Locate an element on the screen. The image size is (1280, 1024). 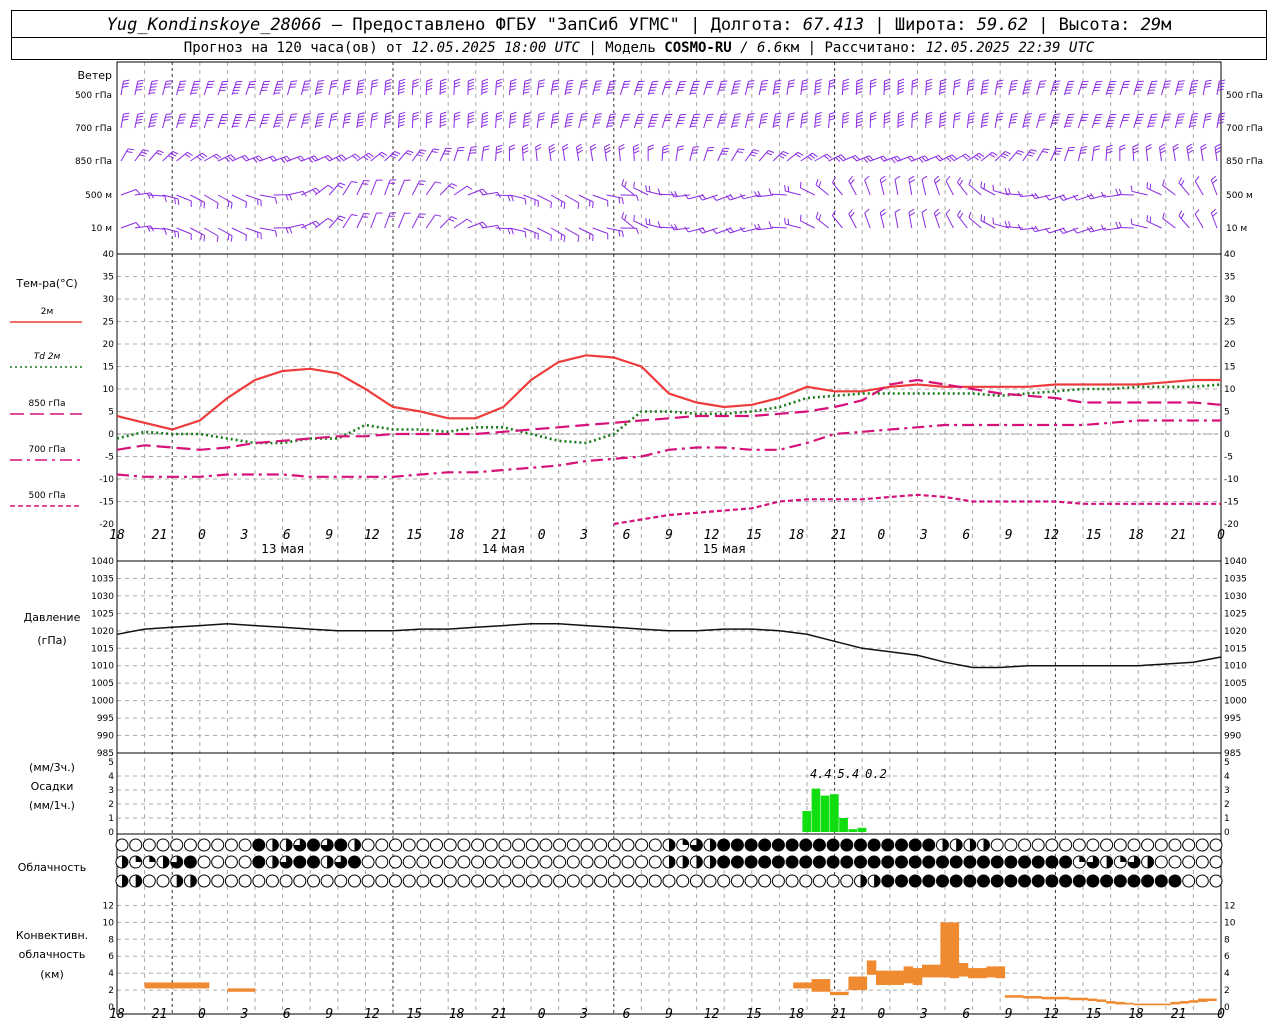
forecast-label: Прогноз на 120 часа(ов) от is located at coordinates (293, 48).